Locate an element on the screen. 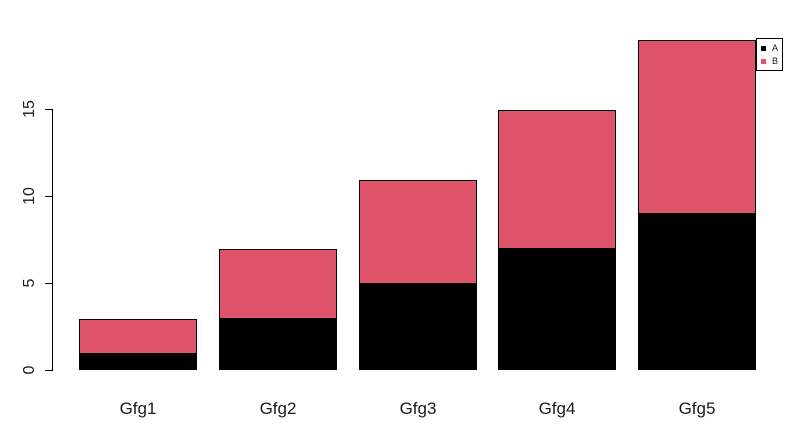  y-tick-label: 5 is located at coordinates (29, 283).